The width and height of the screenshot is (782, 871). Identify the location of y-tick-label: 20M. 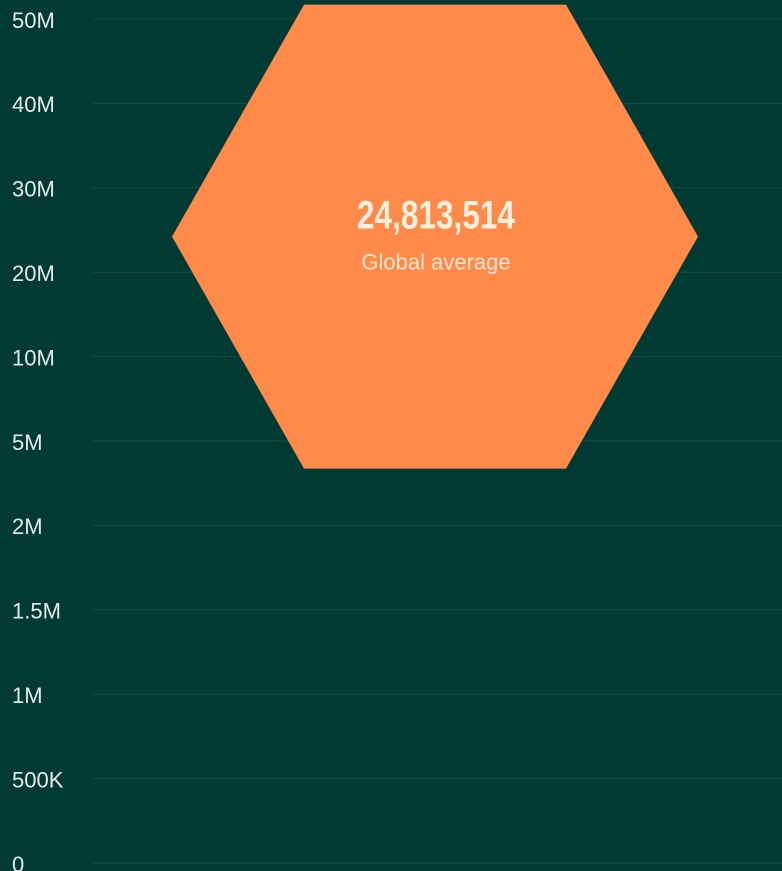
(33, 273).